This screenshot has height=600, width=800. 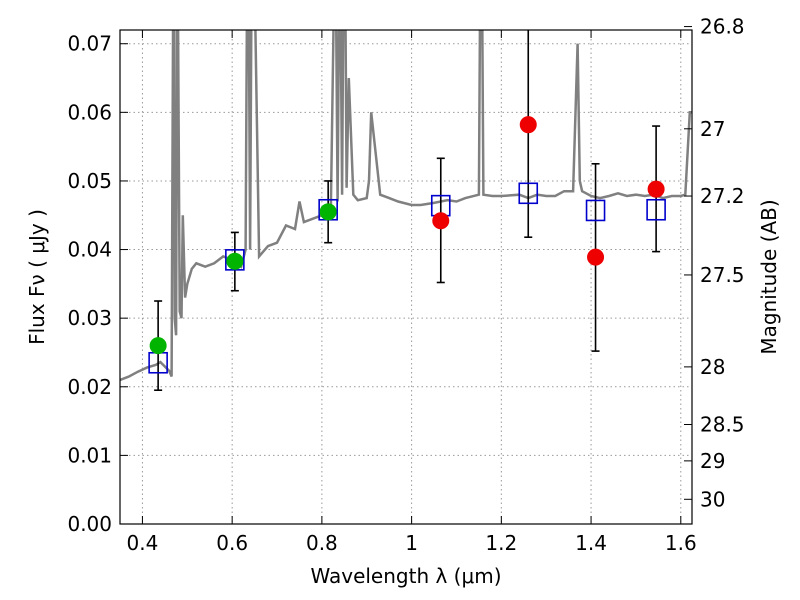 I want to click on y-tick-label: 0.00, so click(x=89, y=524).